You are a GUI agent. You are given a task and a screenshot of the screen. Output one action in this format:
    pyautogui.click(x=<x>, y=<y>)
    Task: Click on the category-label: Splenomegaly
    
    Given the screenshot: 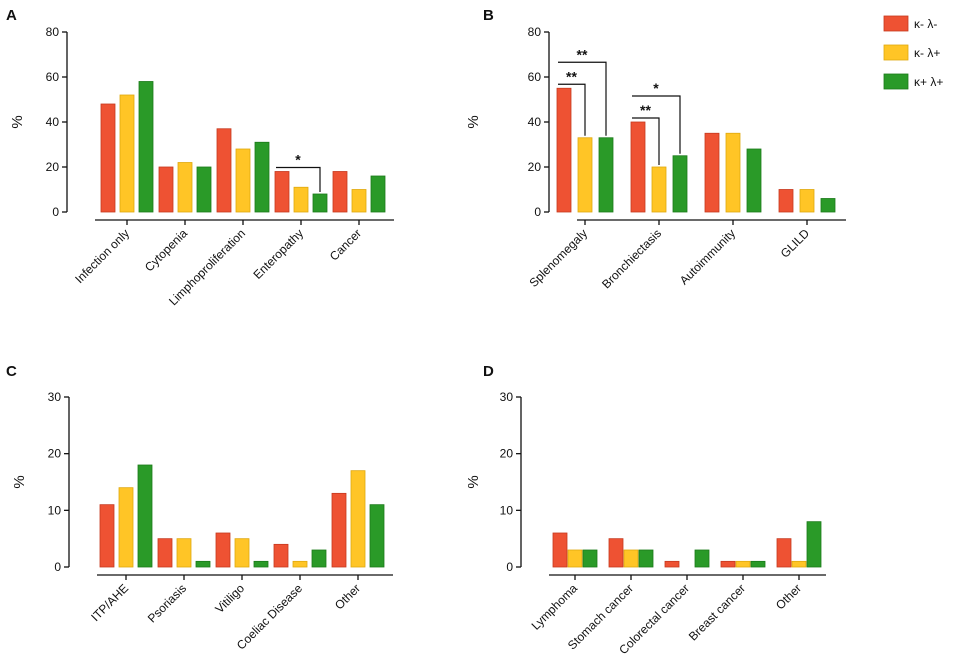 What is the action you would take?
    pyautogui.click(x=558, y=258)
    